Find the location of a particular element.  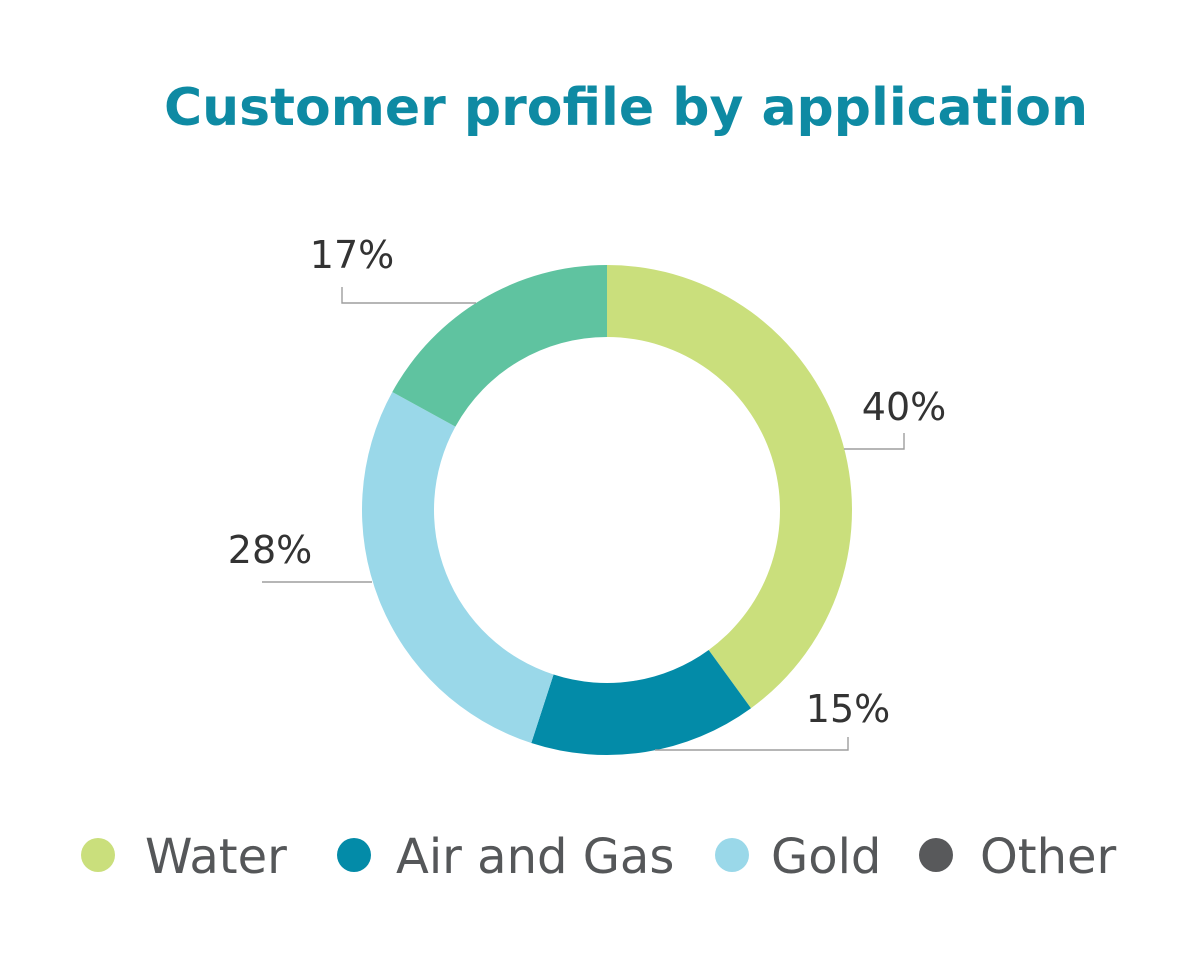

legend-item-air-and-gas: Air and Gas is located at coordinates (505, 857).